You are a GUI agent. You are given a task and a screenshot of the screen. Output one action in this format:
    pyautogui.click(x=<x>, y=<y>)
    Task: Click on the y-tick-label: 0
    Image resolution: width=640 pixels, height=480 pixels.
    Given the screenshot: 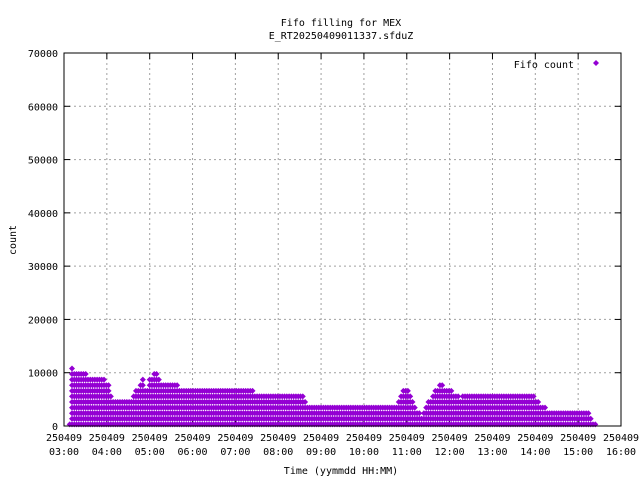 What is the action you would take?
    pyautogui.click(x=55, y=427)
    